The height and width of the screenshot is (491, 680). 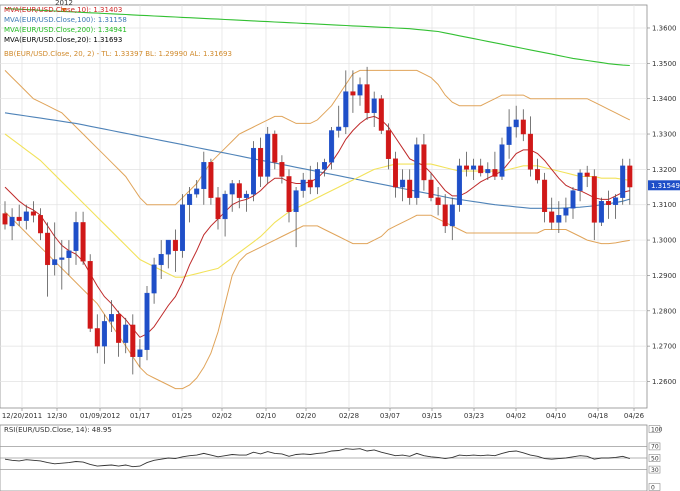 I want to click on rsi-tick-label: 70, so click(x=655, y=447).